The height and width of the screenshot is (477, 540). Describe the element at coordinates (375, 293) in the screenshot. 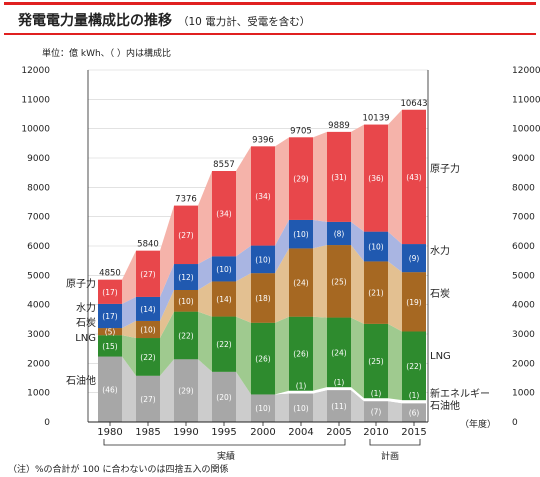

I see `segment-label: (21)` at that location.